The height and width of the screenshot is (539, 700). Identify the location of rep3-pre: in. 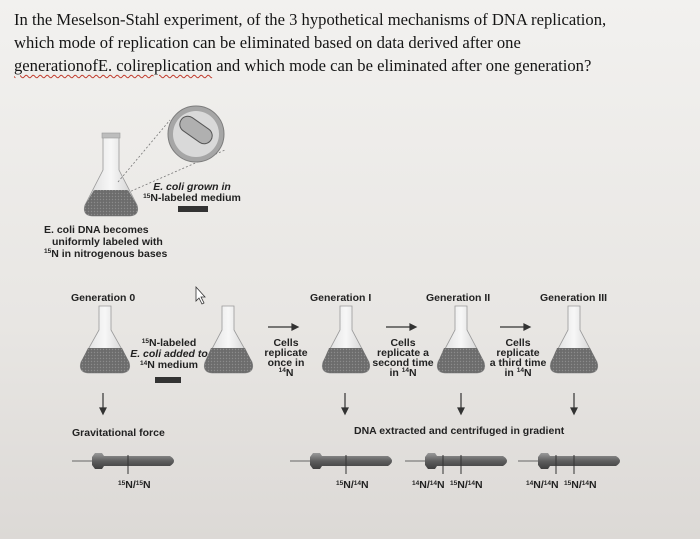
(510, 373).